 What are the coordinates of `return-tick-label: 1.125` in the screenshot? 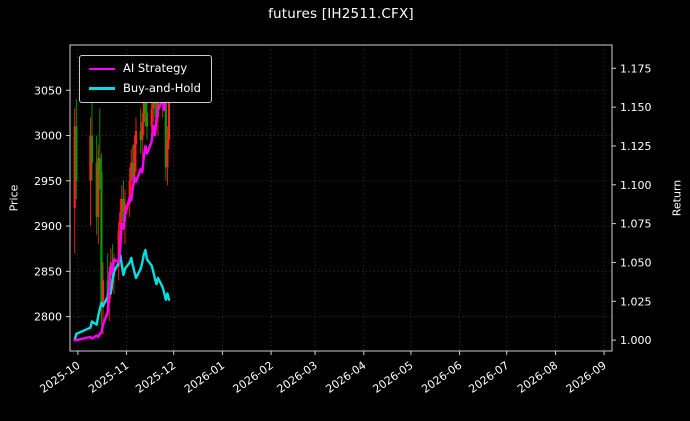 It's located at (636, 146).